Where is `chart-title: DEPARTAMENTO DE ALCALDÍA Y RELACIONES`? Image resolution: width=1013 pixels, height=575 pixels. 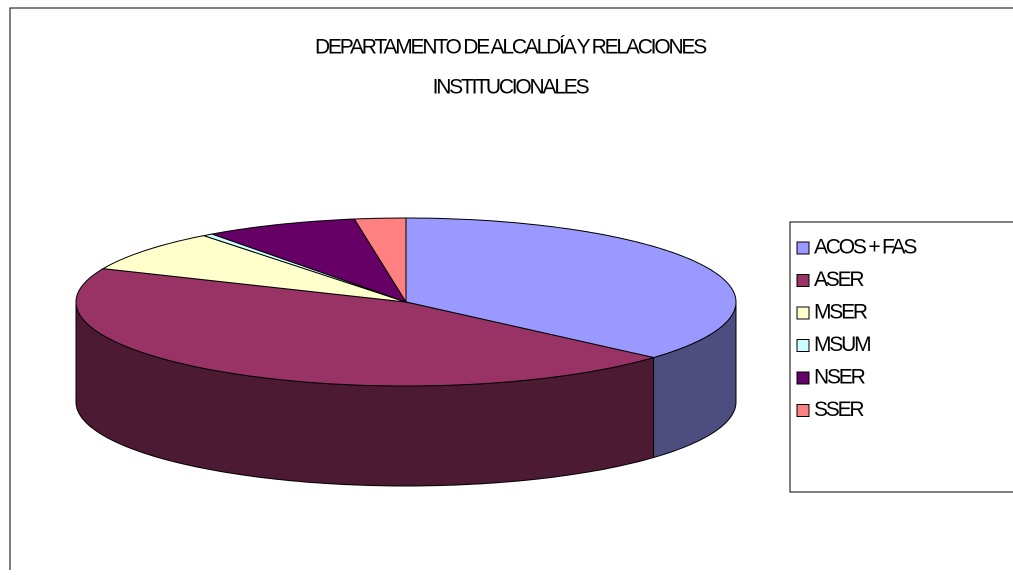
chart-title: DEPARTAMENTO DE ALCALDÍA Y RELACIONES is located at coordinates (511, 47).